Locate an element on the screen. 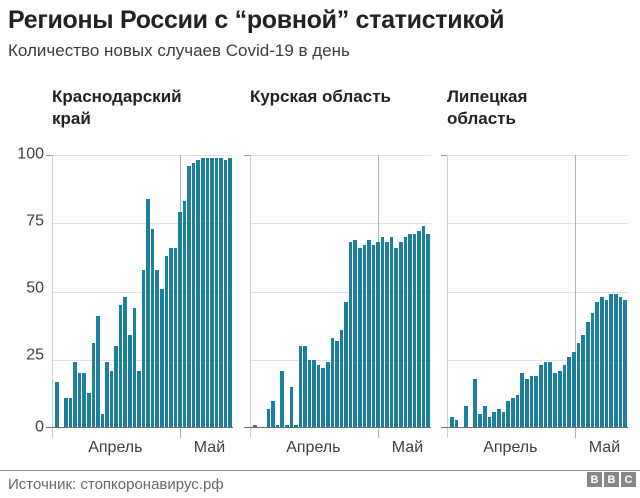 The image size is (640, 498). chart-title-line: Липецкая is located at coordinates (487, 96).